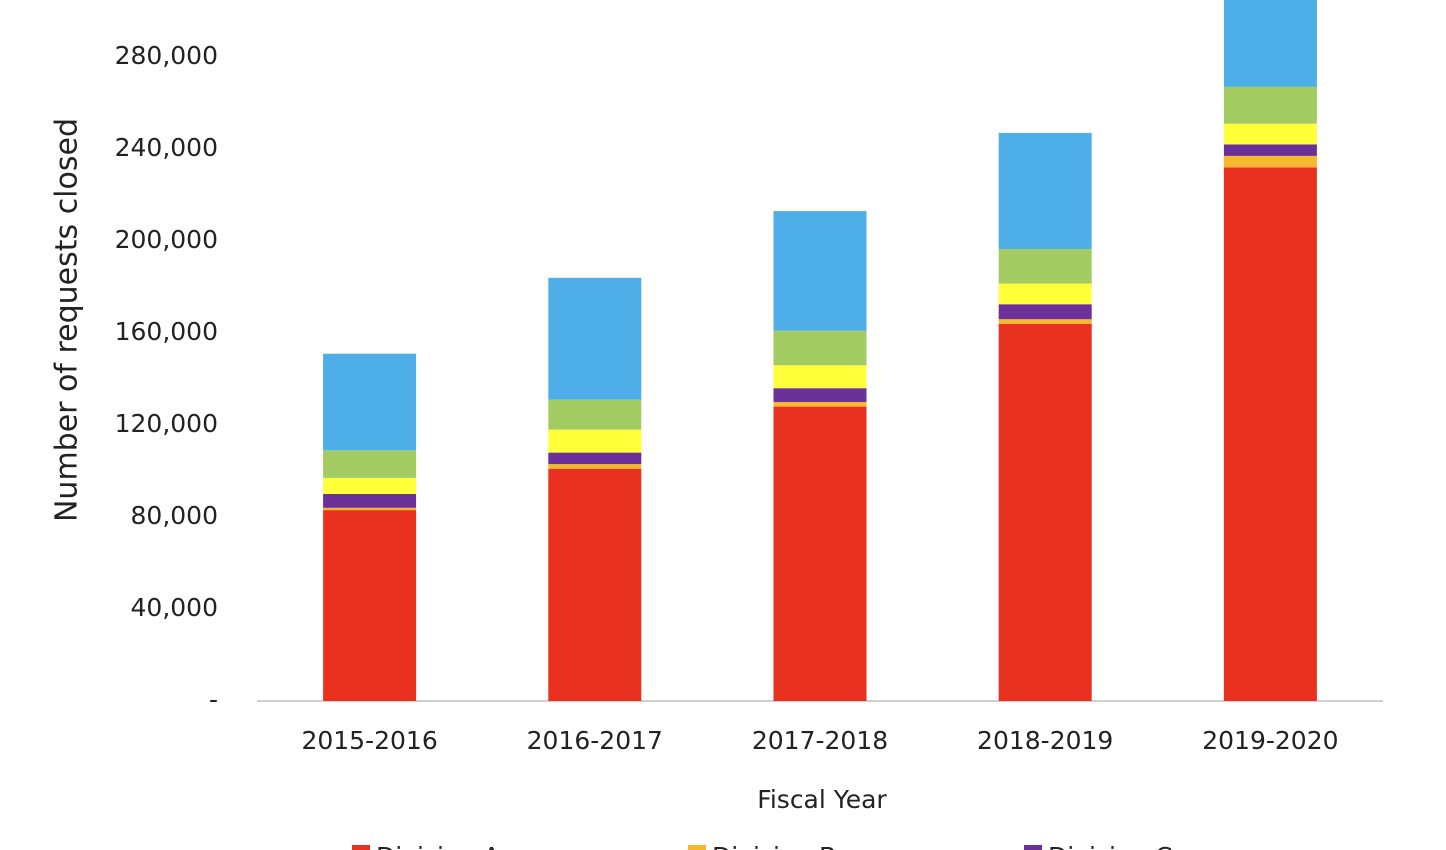 This screenshot has width=1446, height=850. What do you see at coordinates (166, 239) in the screenshot?
I see `y-tick-label: 200,000` at bounding box center [166, 239].